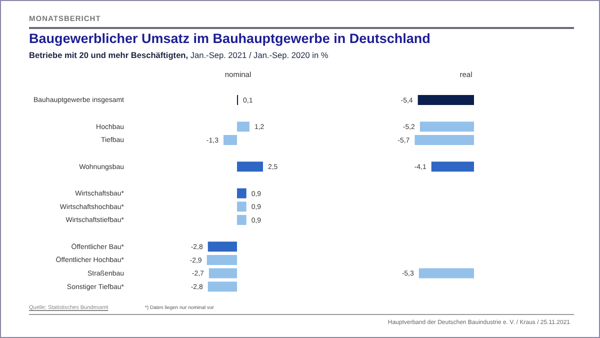  What do you see at coordinates (178, 55) in the screenshot?
I see `text: Betriebe mit 20 und mehr Beschäftigten, Jan.-Sep. 2021 / Jan.-Sep. 2020 in %` at bounding box center [178, 55].